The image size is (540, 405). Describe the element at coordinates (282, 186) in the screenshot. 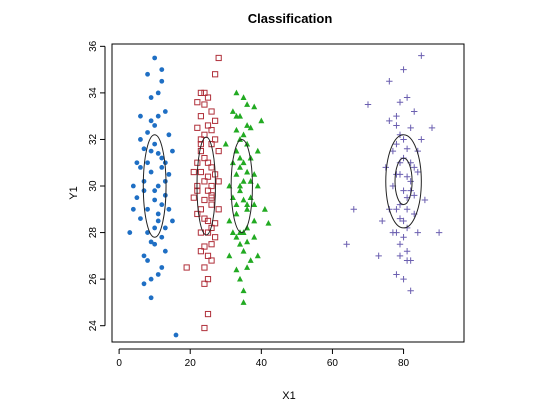

I see `cluster-ellipses` at that location.